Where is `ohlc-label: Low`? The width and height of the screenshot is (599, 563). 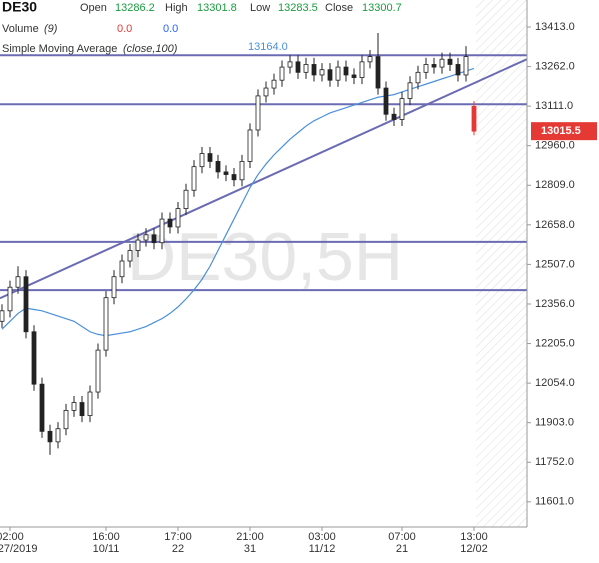 ohlc-label: Low is located at coordinates (260, 8).